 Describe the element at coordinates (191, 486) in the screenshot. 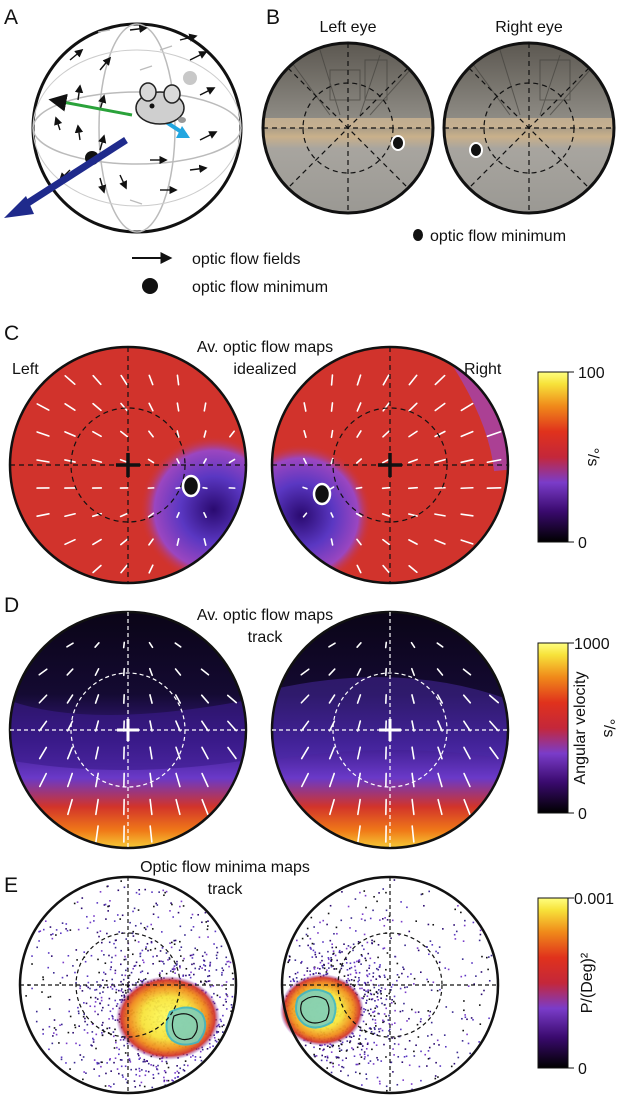

I see `left-map-minimum-marker` at that location.